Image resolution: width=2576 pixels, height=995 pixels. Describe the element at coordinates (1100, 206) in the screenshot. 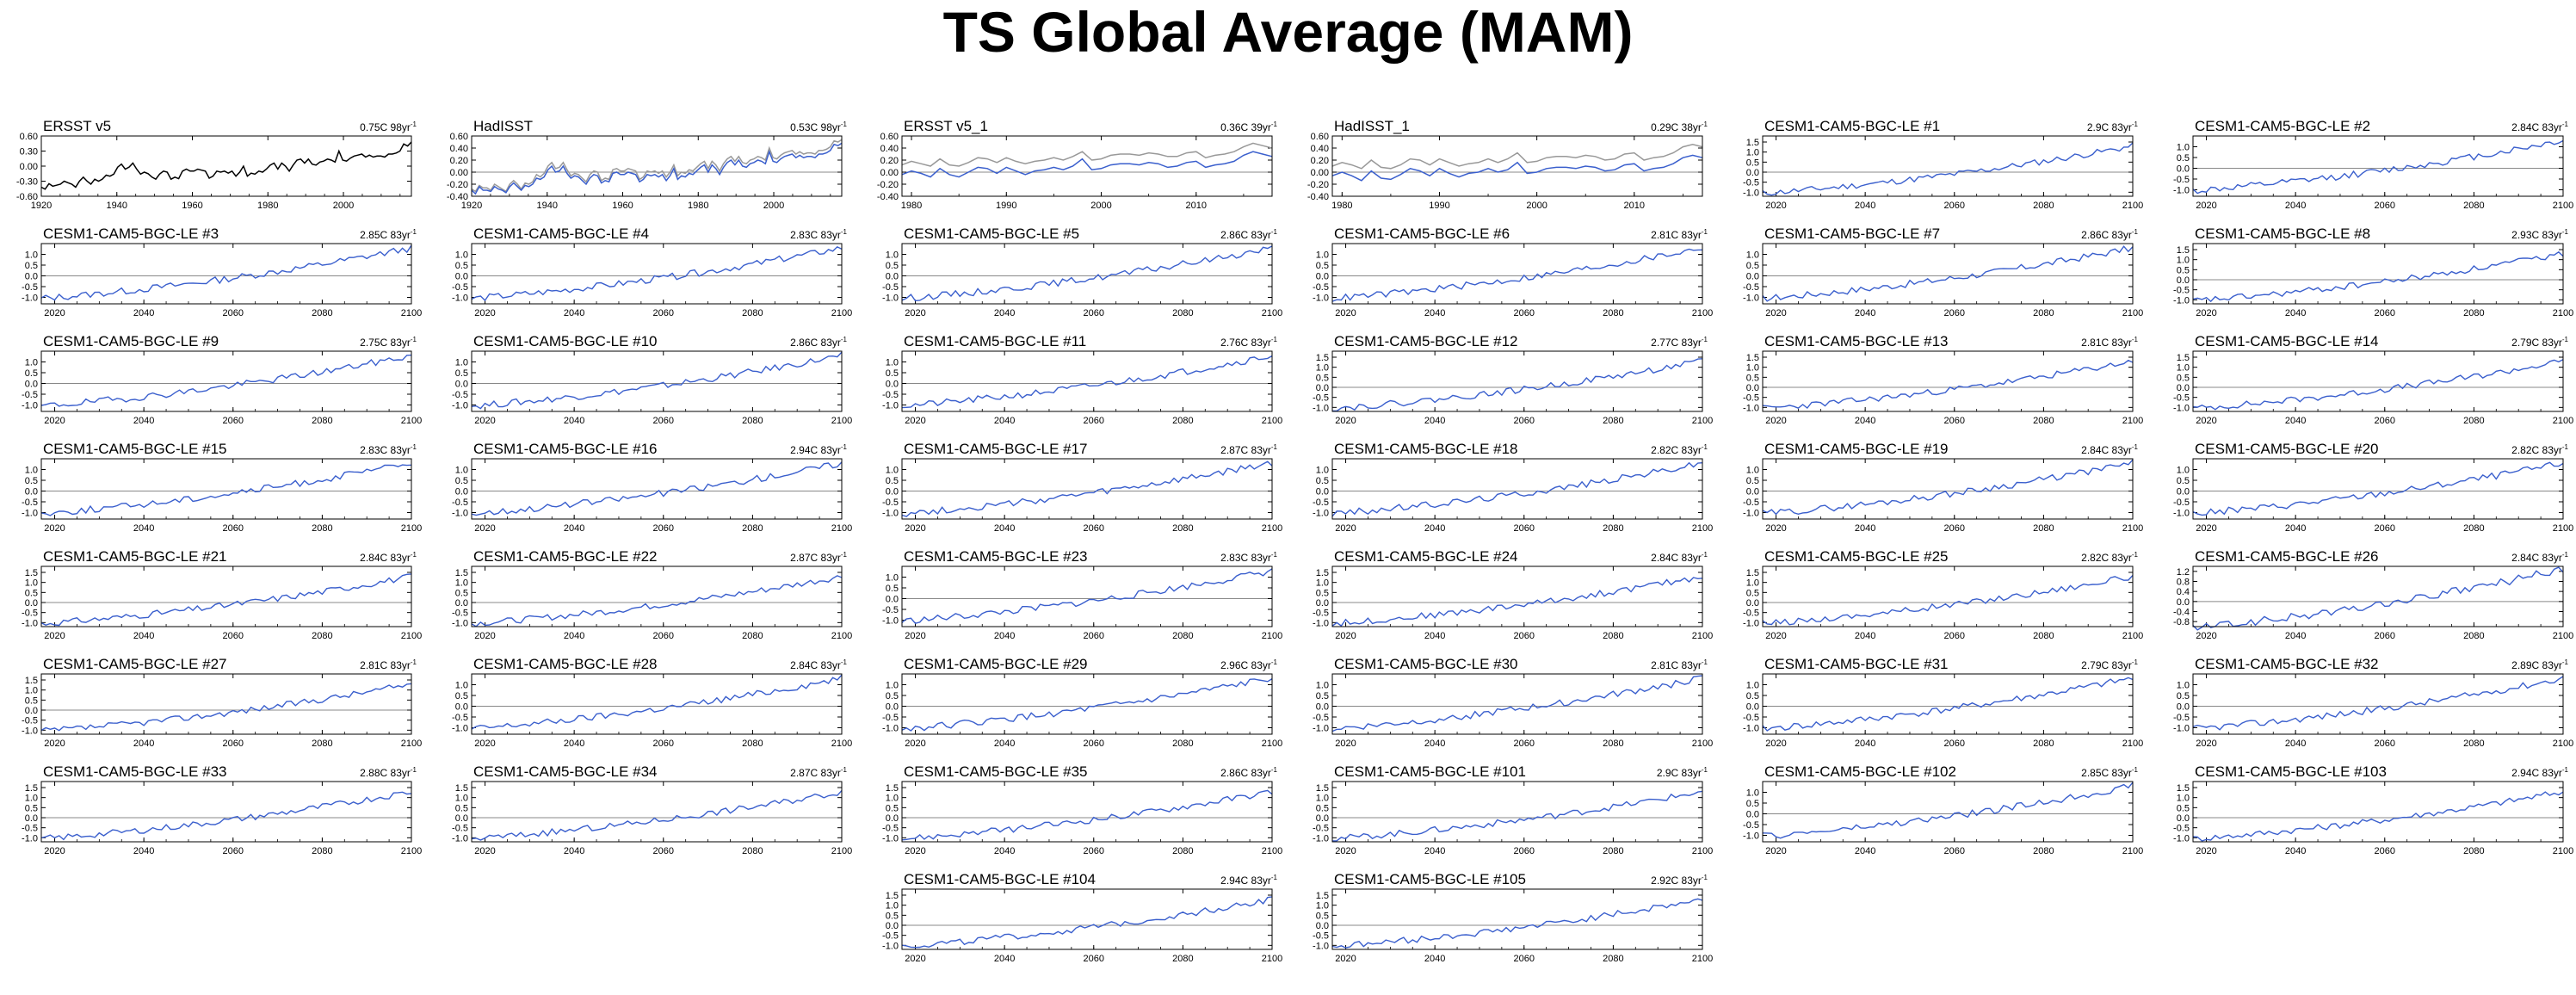

I see `x-tick-label: 2000` at that location.